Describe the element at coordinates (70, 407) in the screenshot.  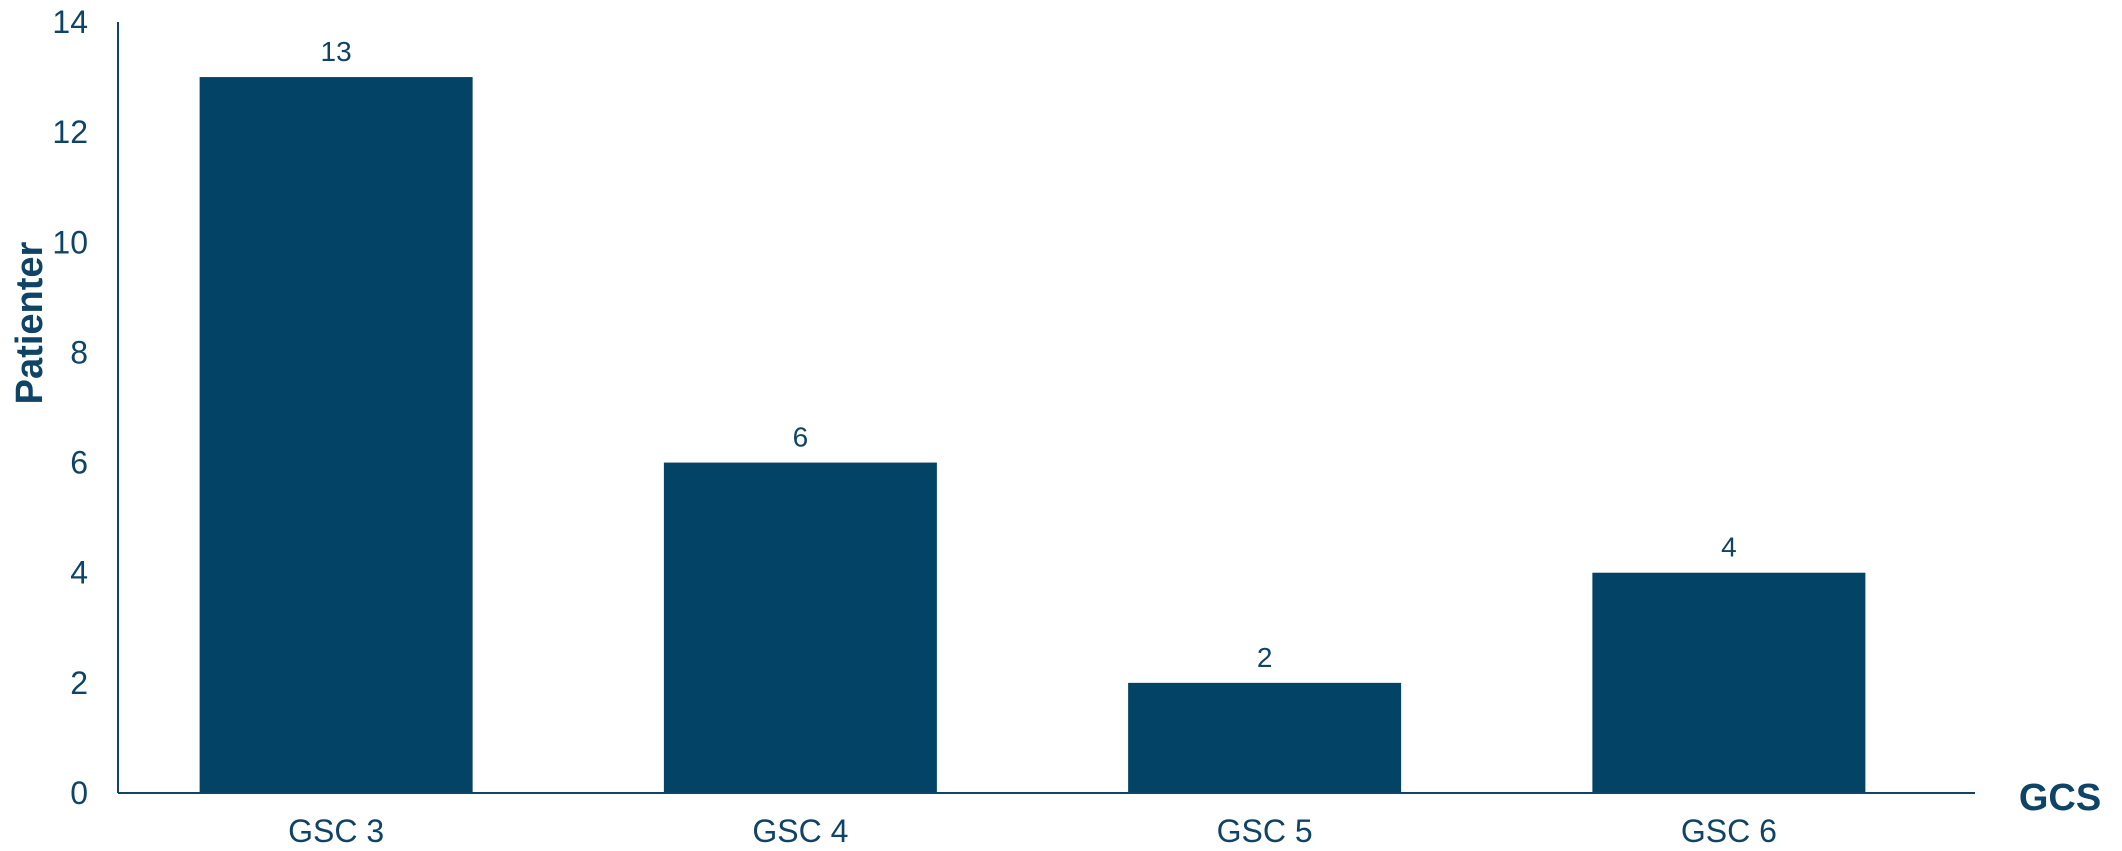
I see `y-axis-ticks: 0 2 4 6 8 10 12 14` at that location.